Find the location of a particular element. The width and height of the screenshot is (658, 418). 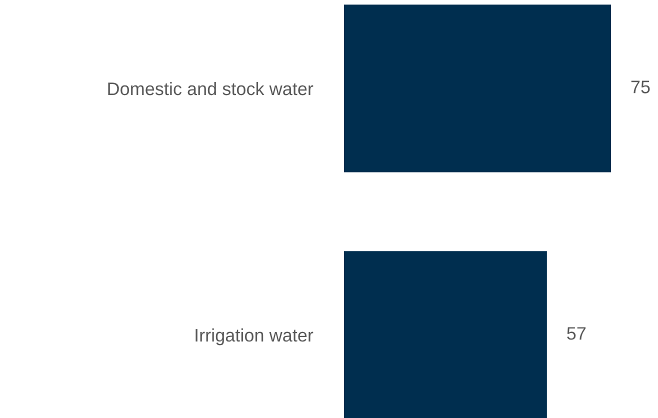

data-label: 57 is located at coordinates (576, 333).